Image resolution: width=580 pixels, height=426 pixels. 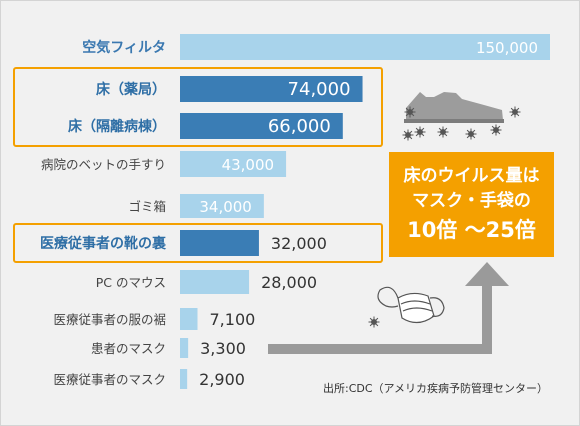 I want to click on callout-line-2: マスク・手袋の, so click(x=471, y=201).